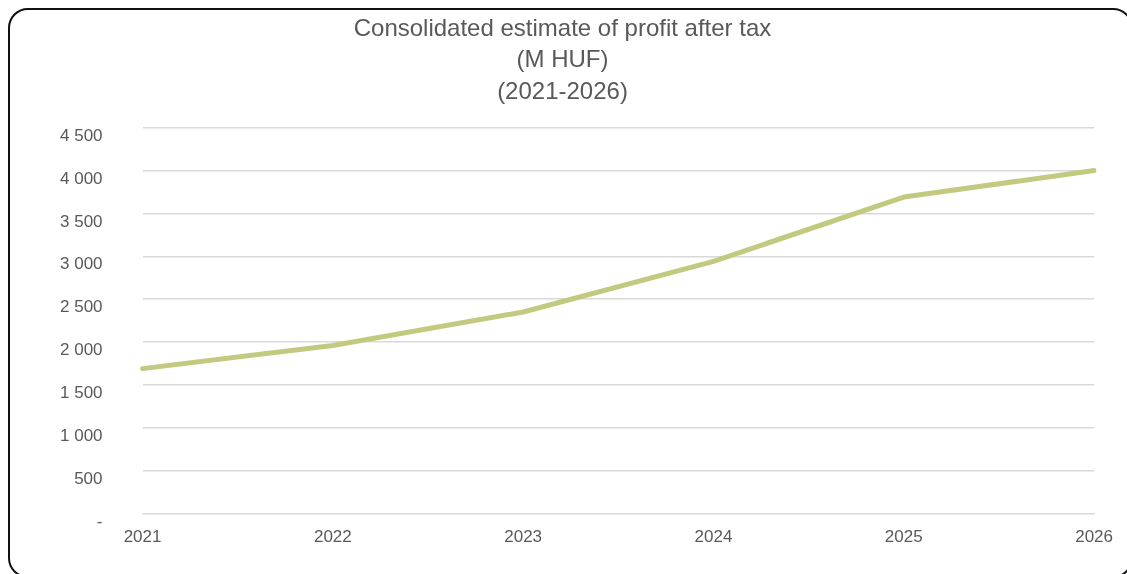 This screenshot has height=574, width=1127. Describe the element at coordinates (332, 537) in the screenshot. I see `x-tick-label: 2022` at that location.